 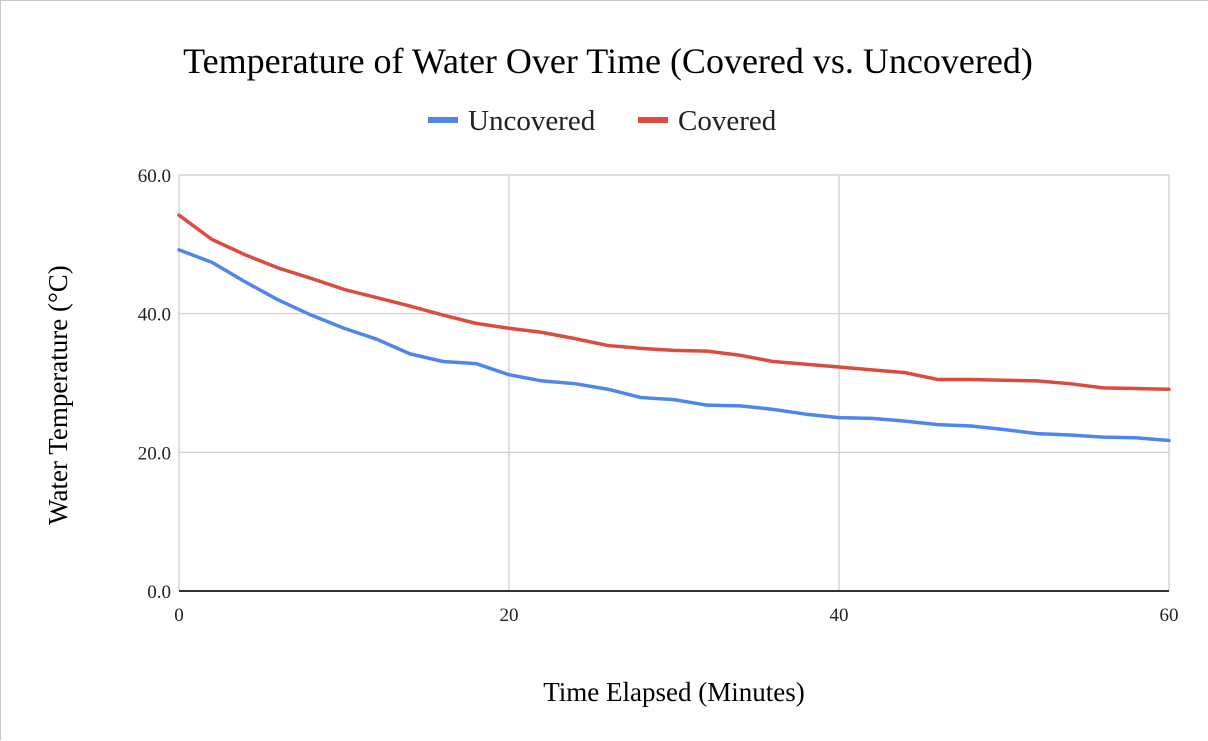 What do you see at coordinates (154, 453) in the screenshot?
I see `y-tick-label: 20.0` at bounding box center [154, 453].